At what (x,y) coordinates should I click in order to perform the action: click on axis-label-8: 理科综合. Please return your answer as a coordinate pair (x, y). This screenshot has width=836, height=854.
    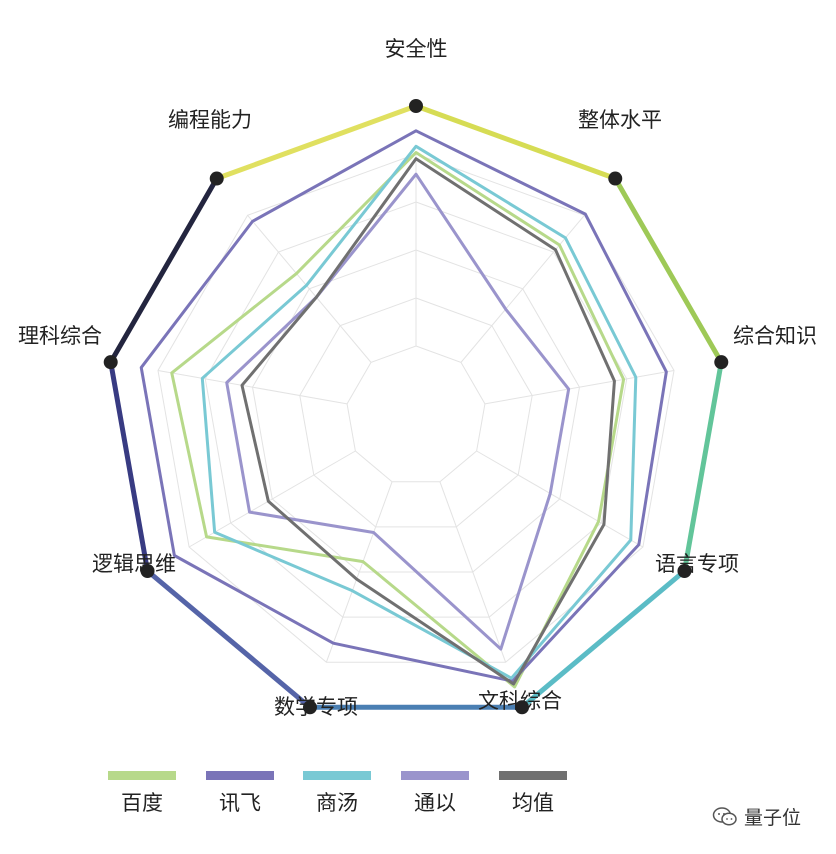
    Looking at the image, I should click on (60, 336).